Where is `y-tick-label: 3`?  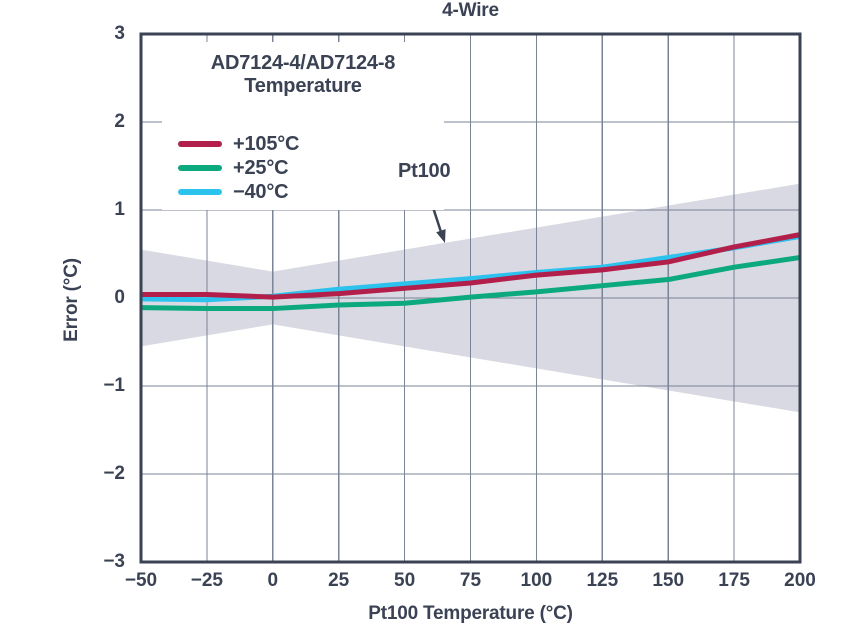 y-tick-label: 3 is located at coordinates (119, 33).